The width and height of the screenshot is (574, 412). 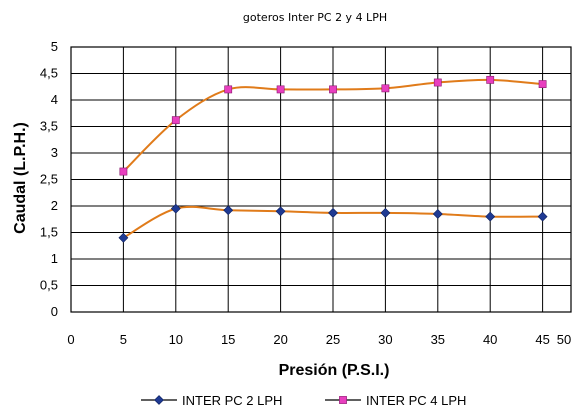 I want to click on x-tick-labels: 0 5 10 15 20 25 30 35 40 45 50, so click(x=319, y=339).